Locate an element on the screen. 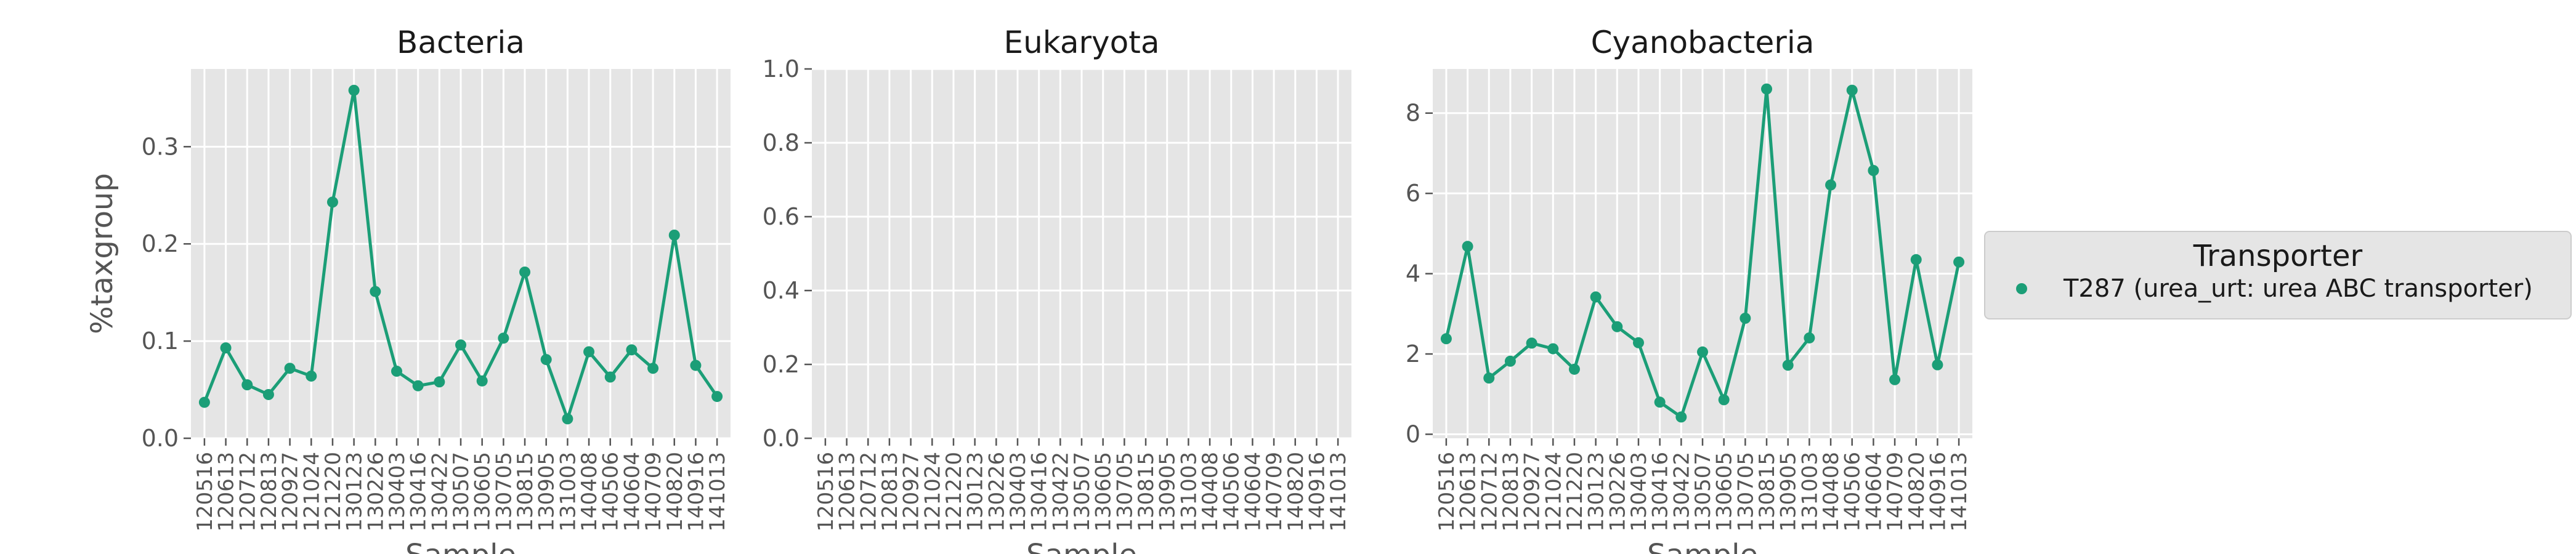  y-tick-label: 4 is located at coordinates (1413, 273).